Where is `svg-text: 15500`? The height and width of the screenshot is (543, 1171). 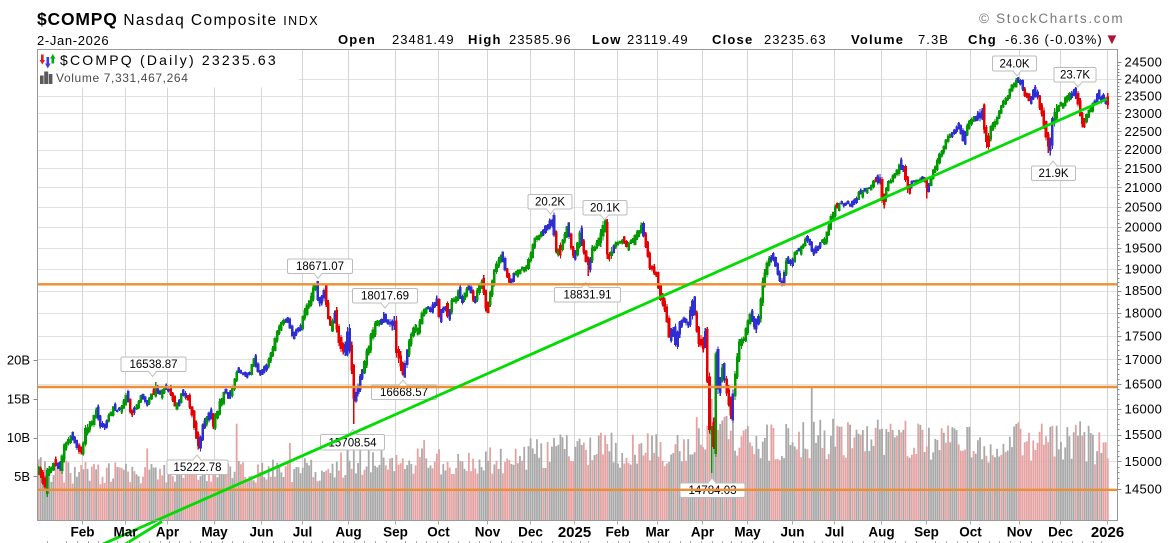 svg-text: 15500 is located at coordinates (1144, 434).